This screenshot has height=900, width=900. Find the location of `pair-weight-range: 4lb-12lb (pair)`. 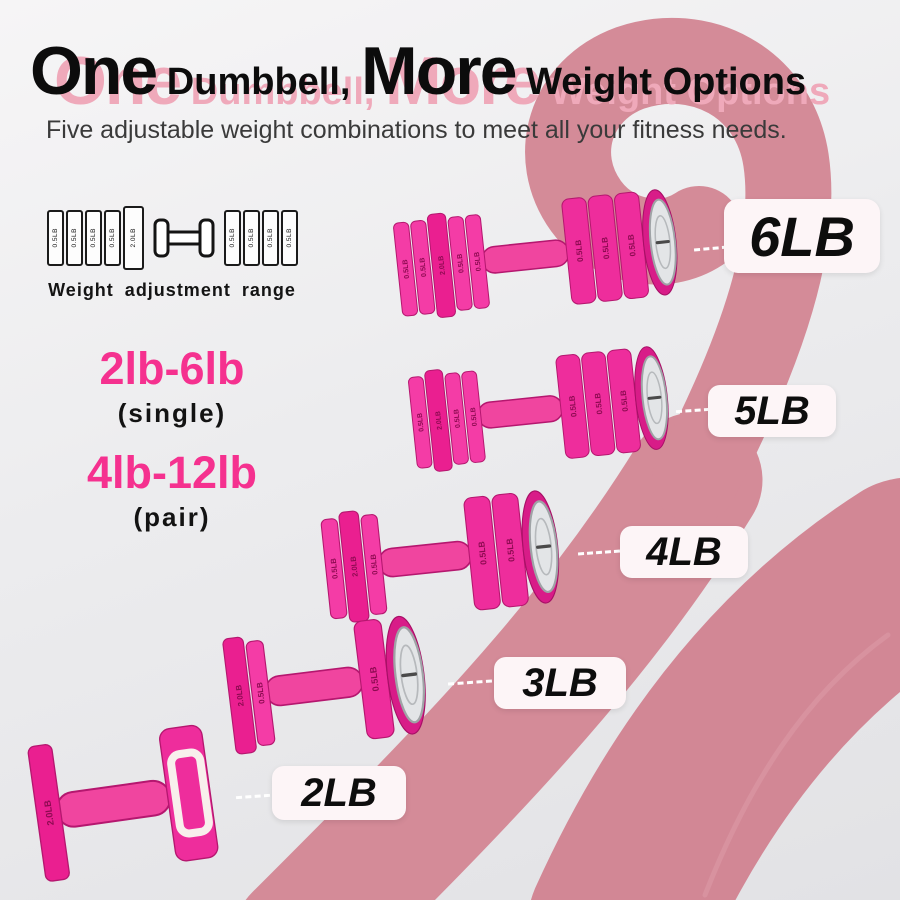

pair-weight-range: 4lb-12lb (pair) is located at coordinates (172, 490).